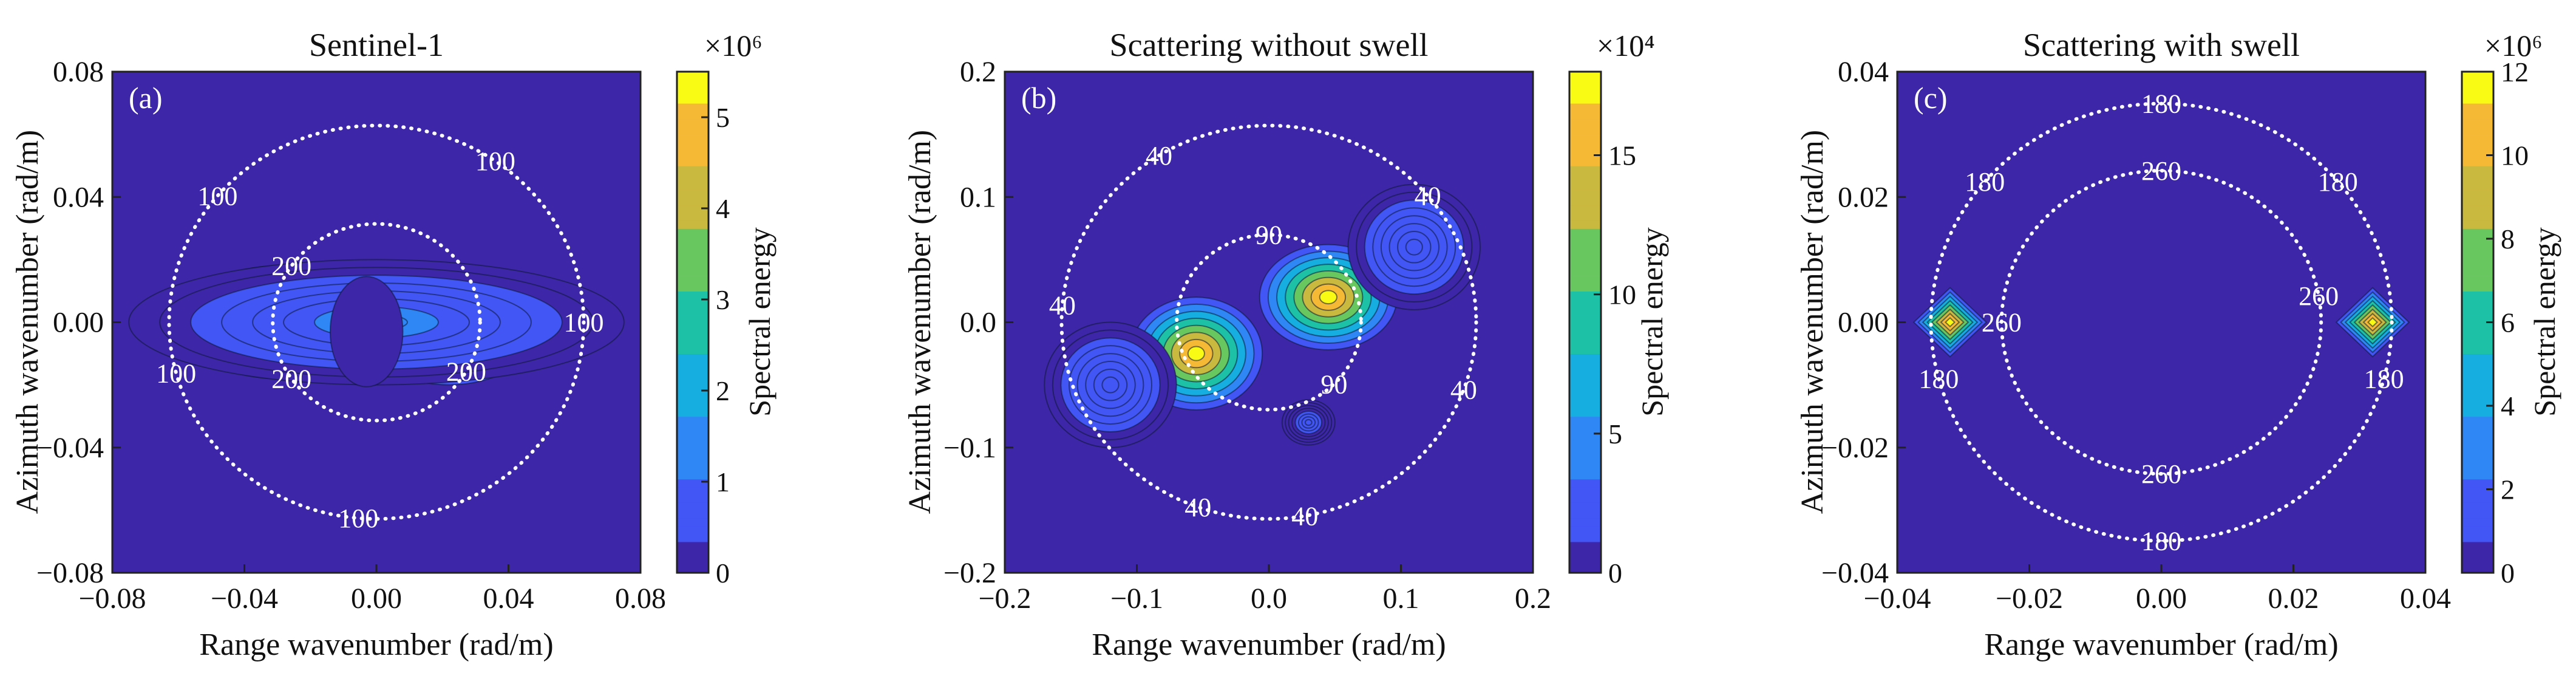 The height and width of the screenshot is (690, 2576). What do you see at coordinates (723, 481) in the screenshot?
I see `colorbar-tick-label: 1` at bounding box center [723, 481].